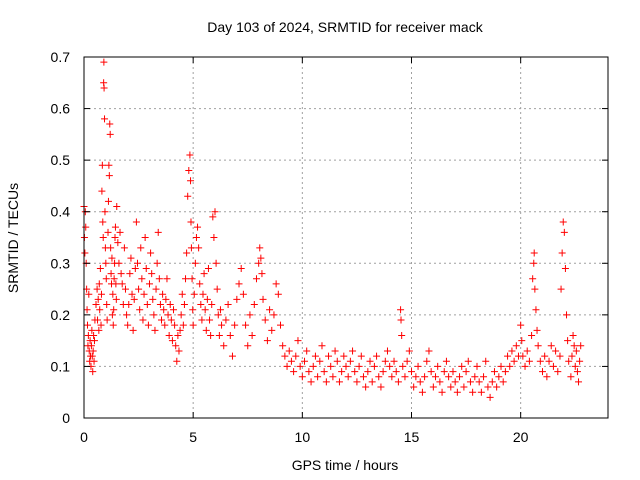 The width and height of the screenshot is (640, 480). What do you see at coordinates (61, 160) in the screenshot?
I see `y-tick-label: 0.5` at bounding box center [61, 160].